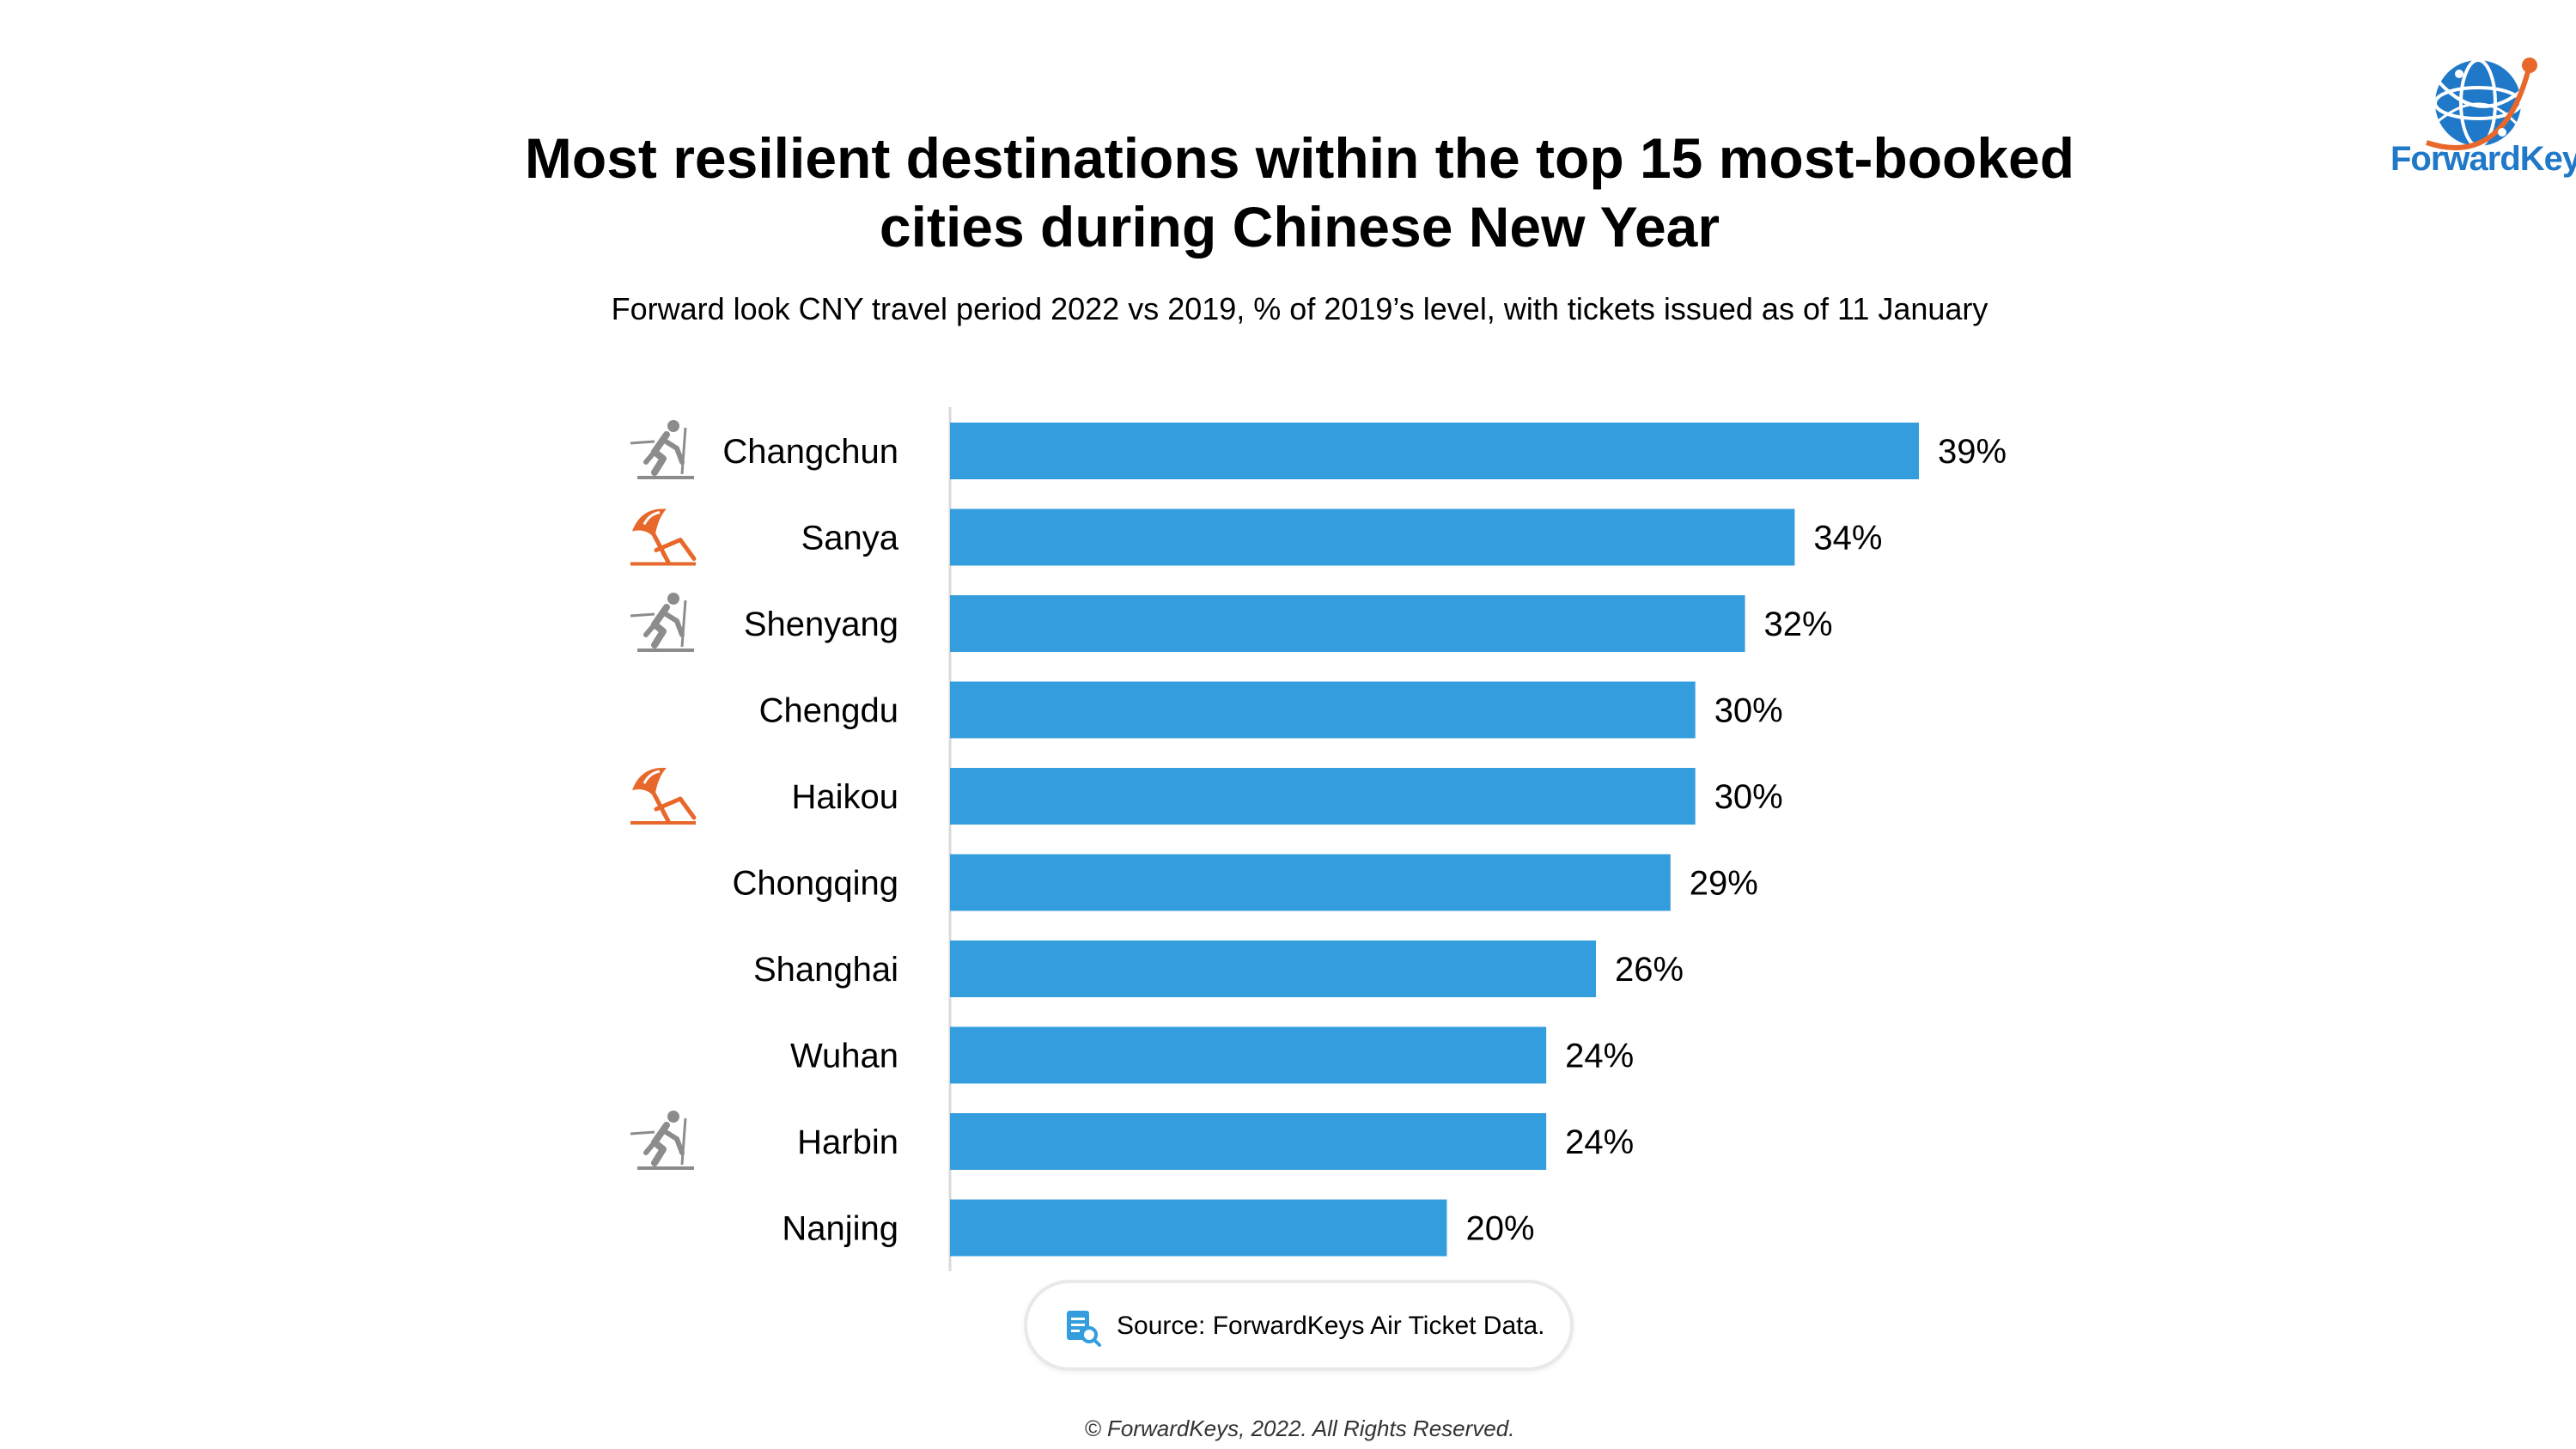  Describe the element at coordinates (1499, 1229) in the screenshot. I see `value-label: 20%` at that location.